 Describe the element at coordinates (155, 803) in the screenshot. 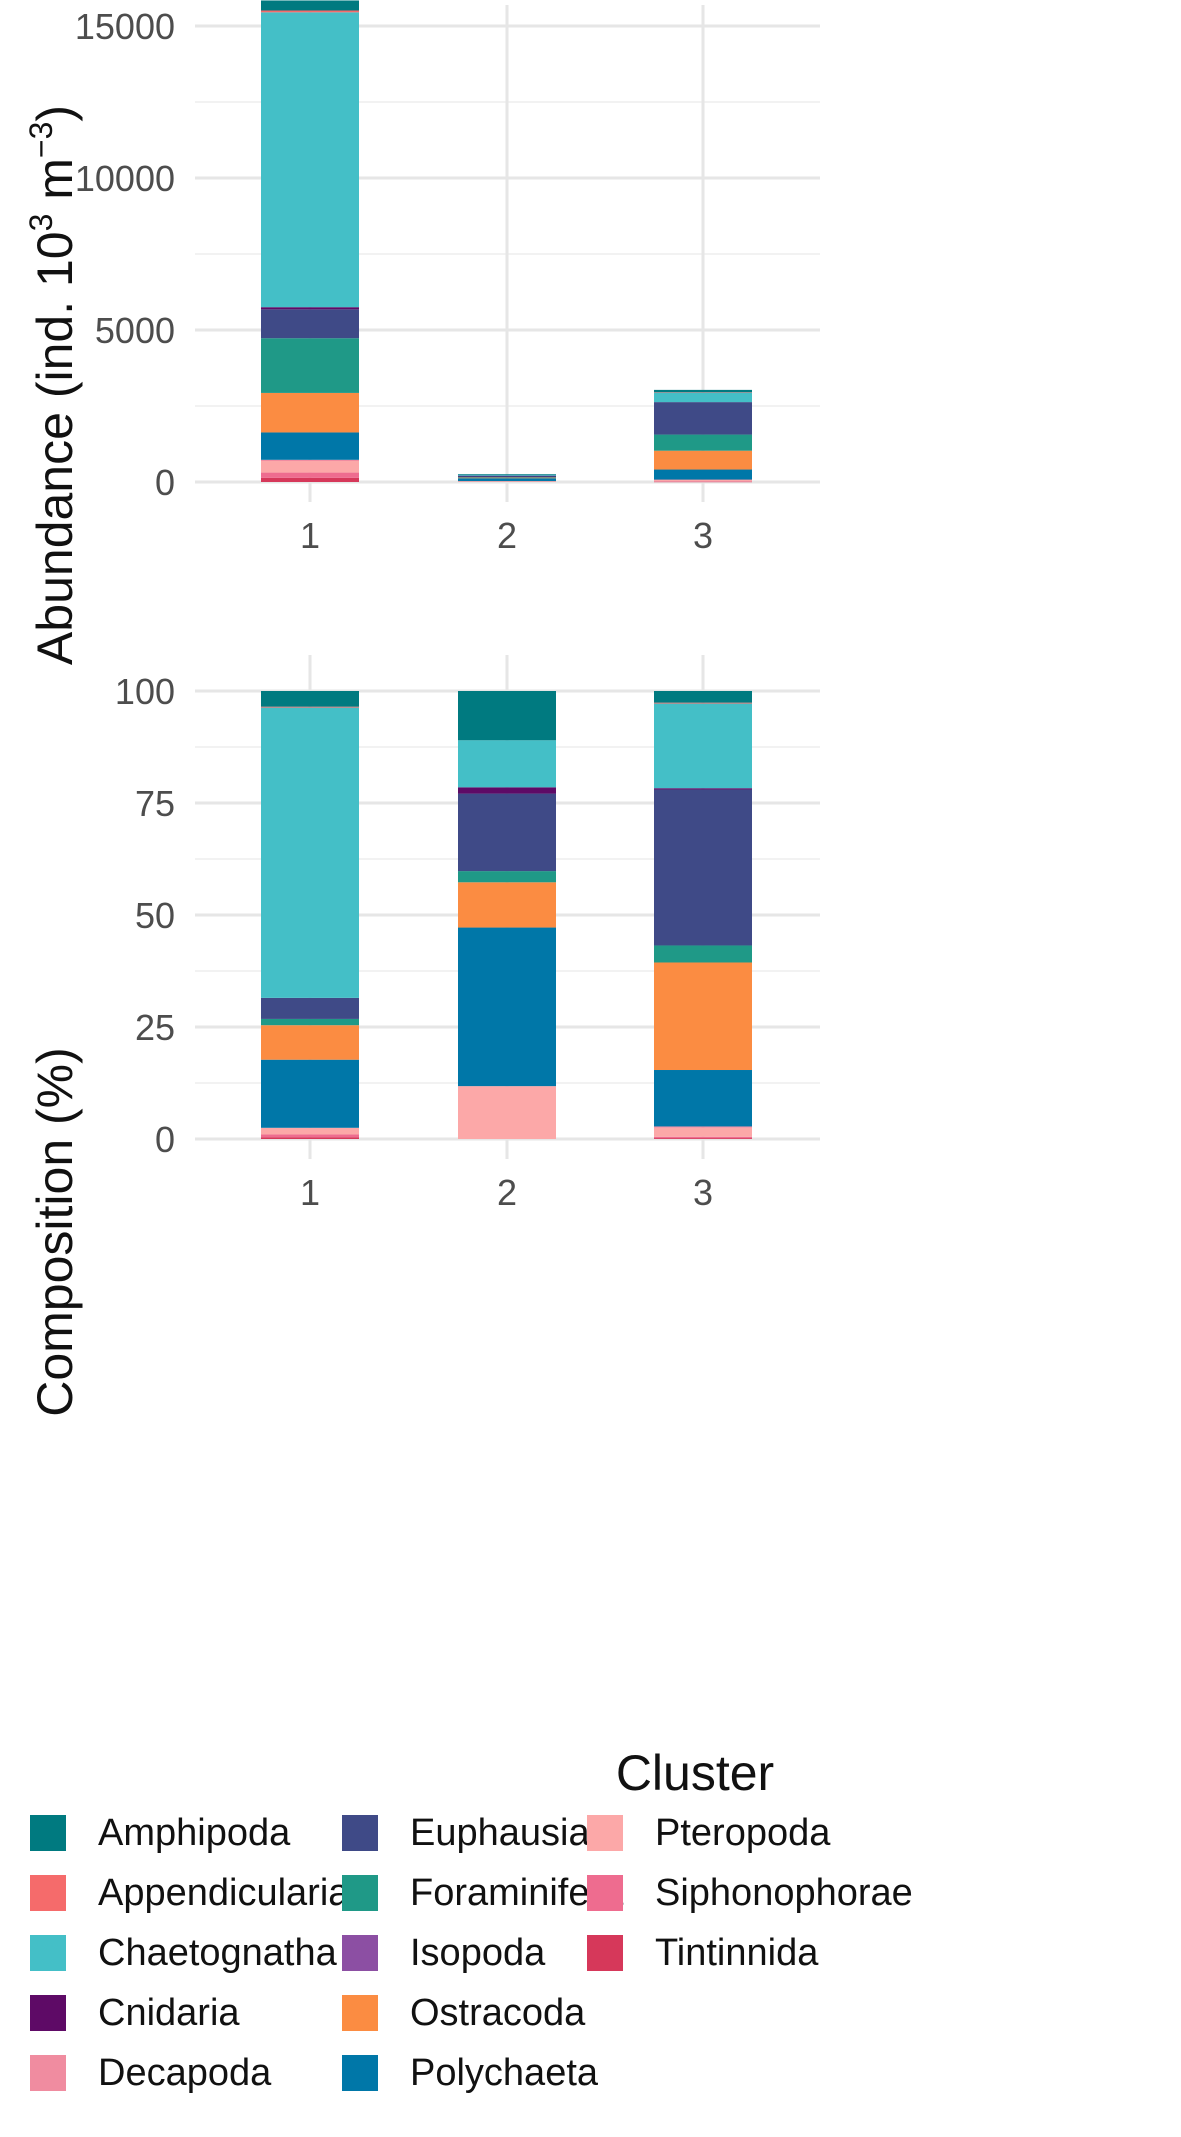

I see `panel-b-y-tick-label: 75` at that location.